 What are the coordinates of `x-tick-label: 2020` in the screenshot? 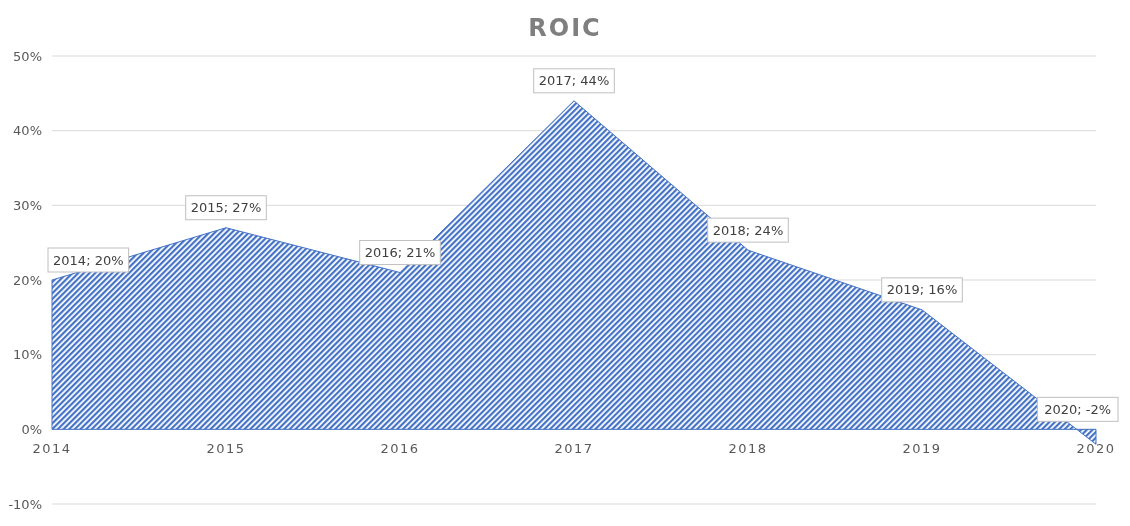 It's located at (1096, 449).